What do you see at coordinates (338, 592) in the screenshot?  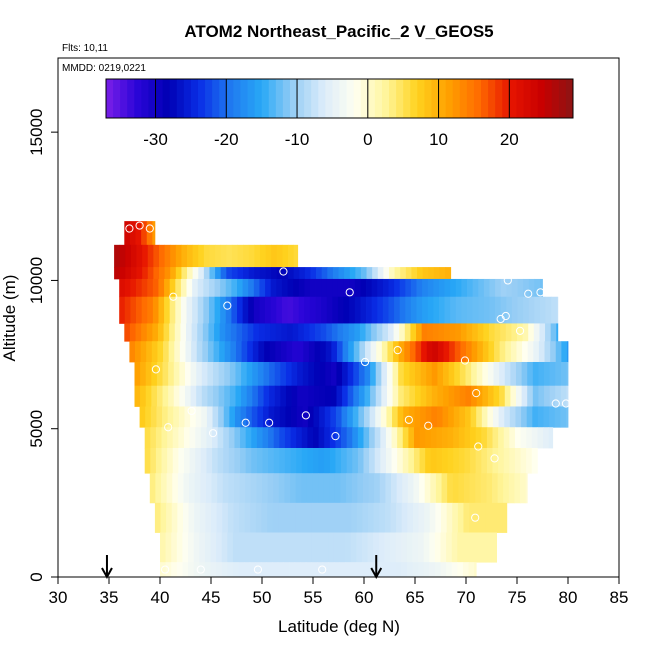 I see `x-axis: 30 35 40 45 50 55 60 65 70 75 80 85` at bounding box center [338, 592].